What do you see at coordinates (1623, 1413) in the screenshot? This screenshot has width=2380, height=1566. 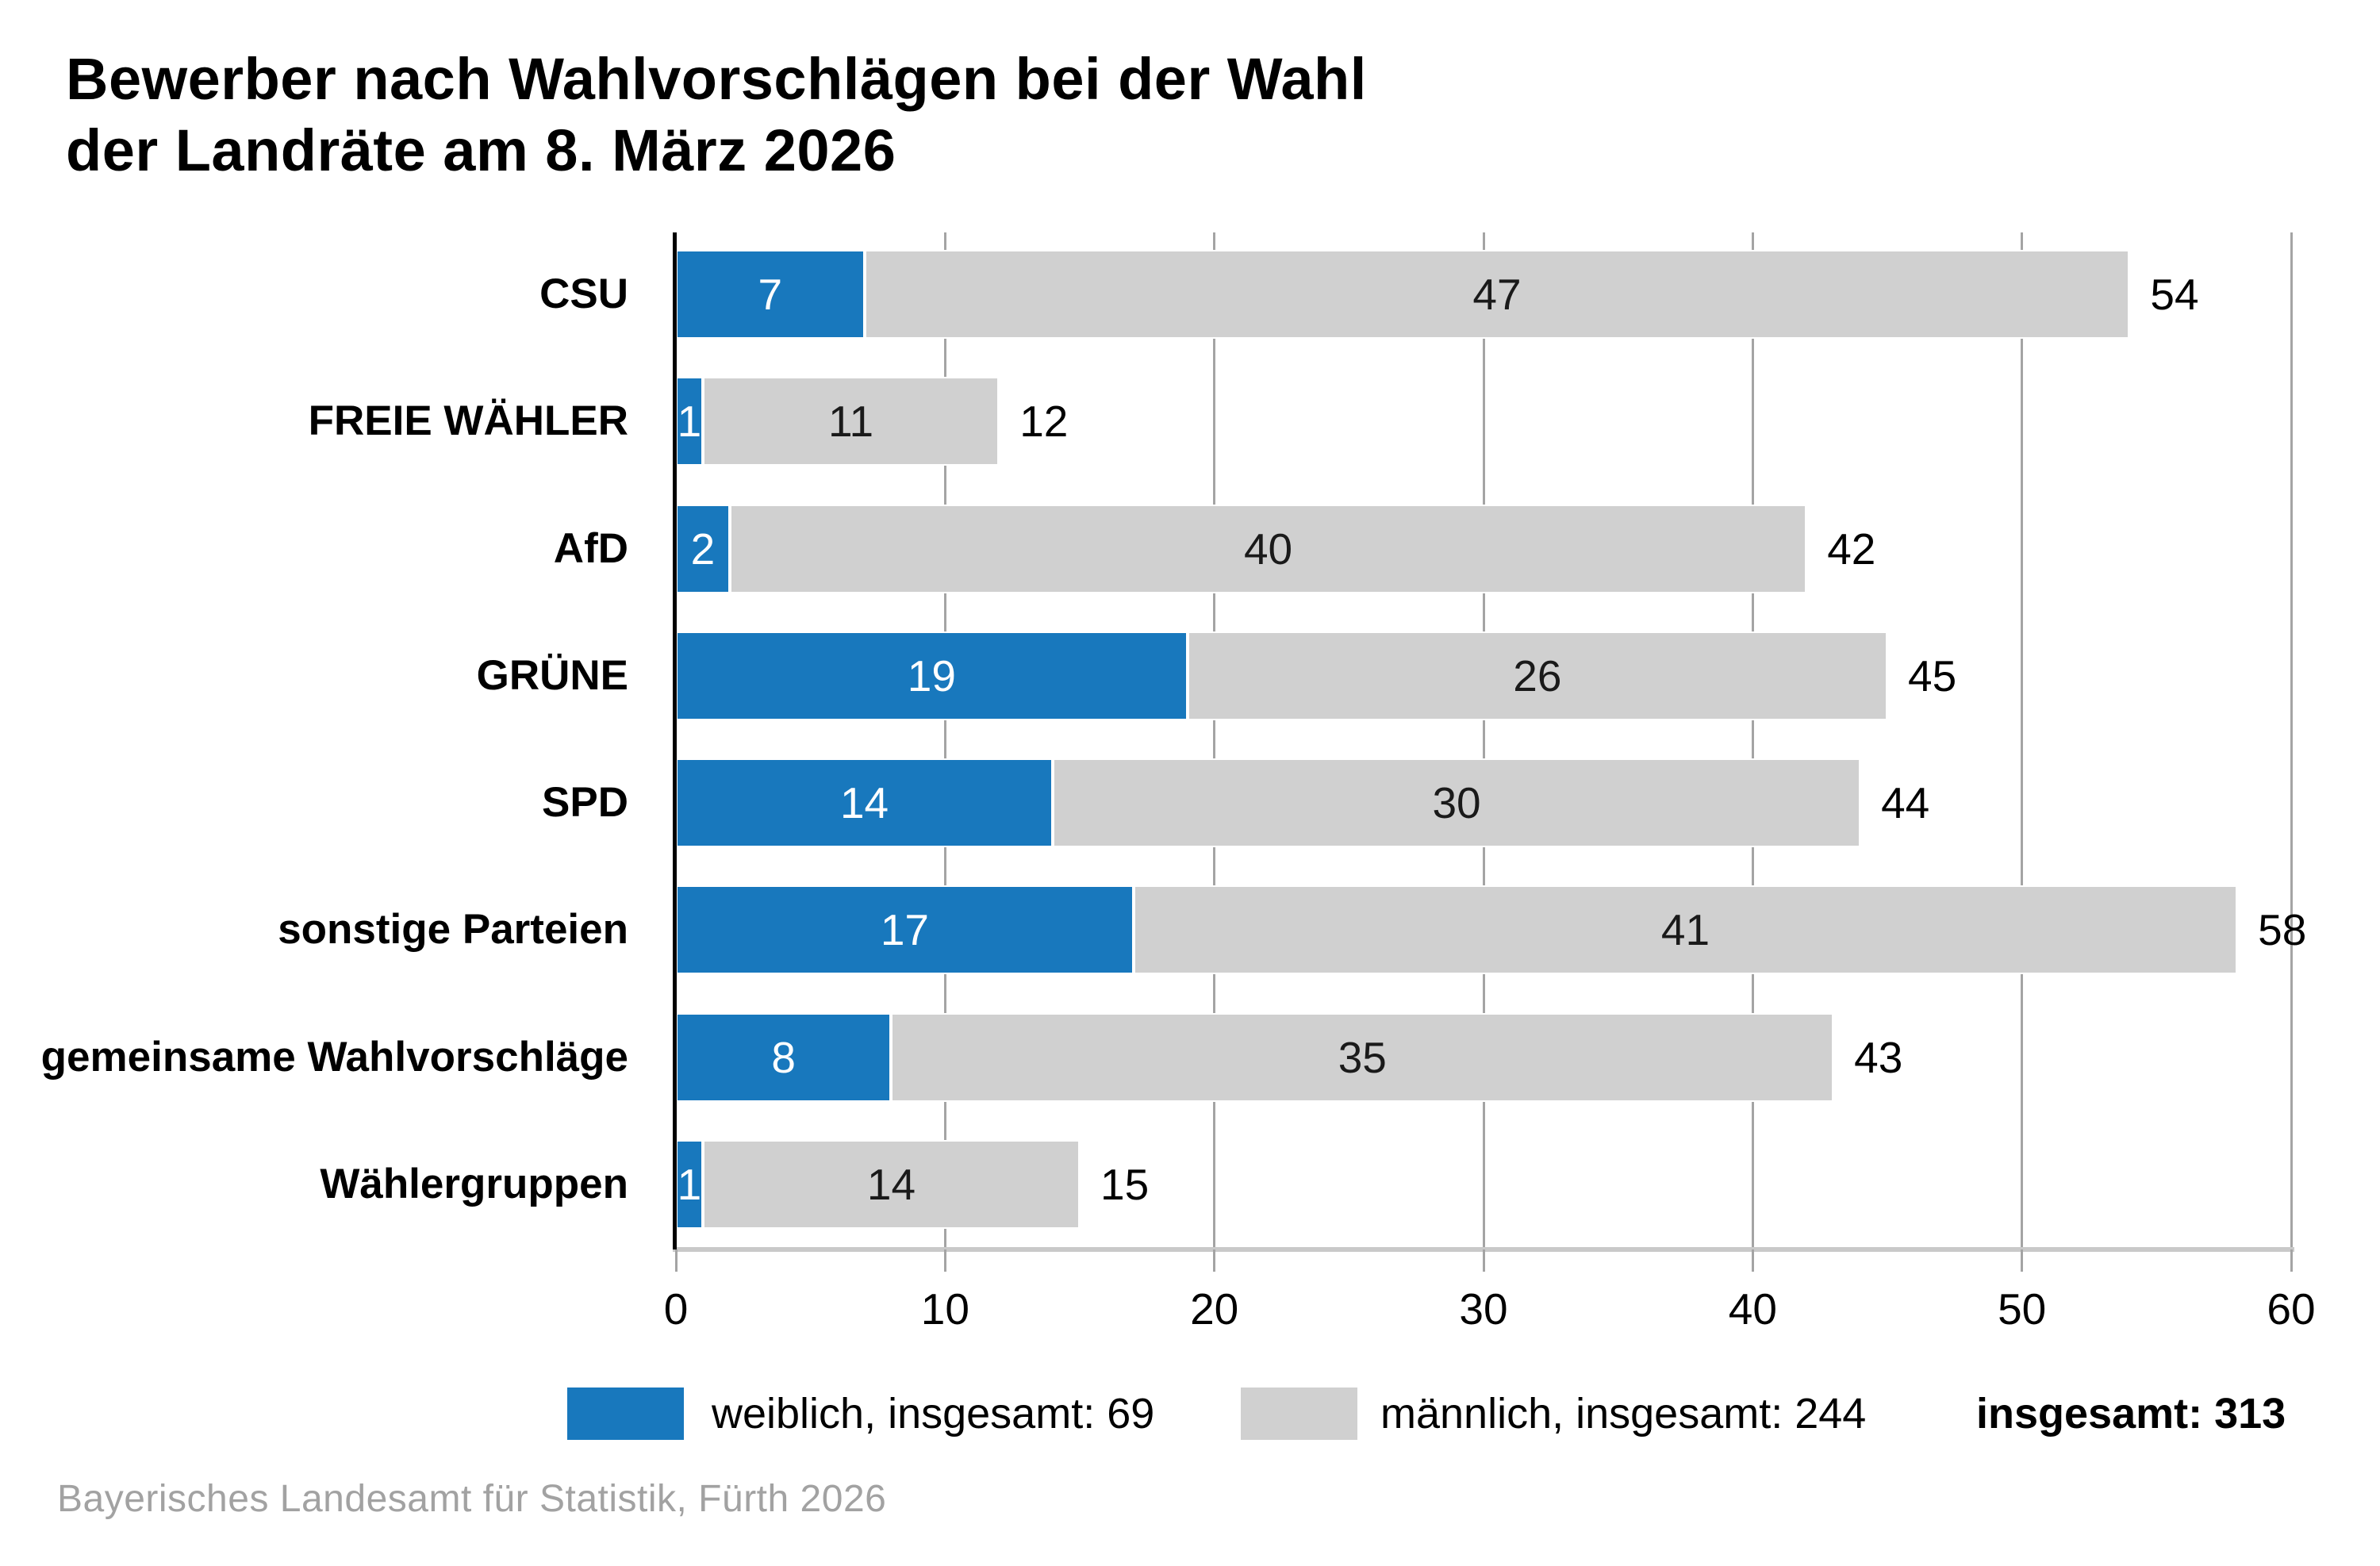 I see `legend-label-maennlich: männlich, insgesamt: 244` at bounding box center [1623, 1413].